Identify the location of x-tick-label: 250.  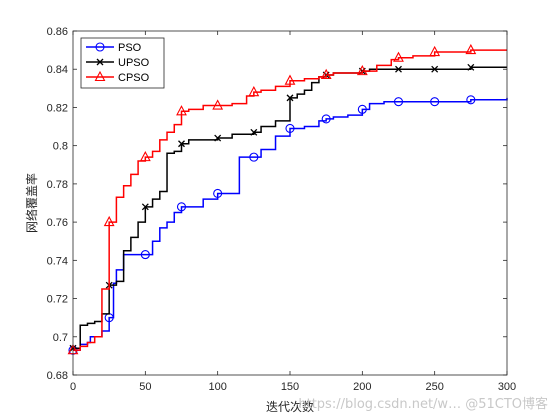
(434, 387).